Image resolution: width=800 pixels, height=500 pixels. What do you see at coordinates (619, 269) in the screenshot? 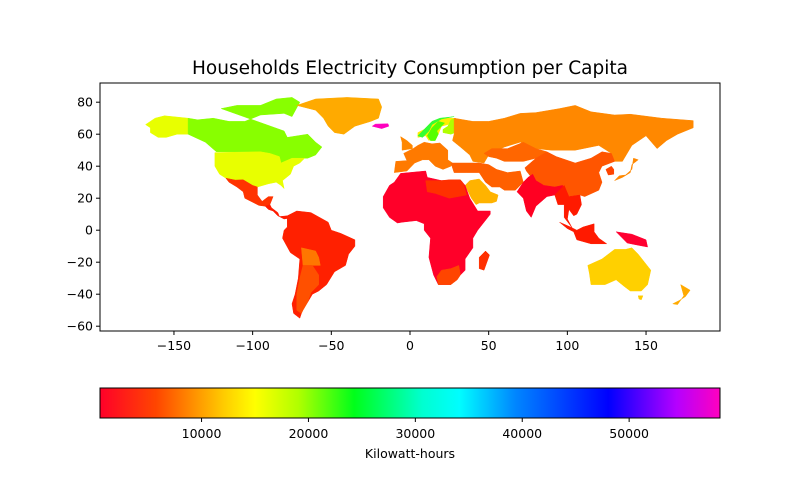
I see `region-australia` at bounding box center [619, 269].